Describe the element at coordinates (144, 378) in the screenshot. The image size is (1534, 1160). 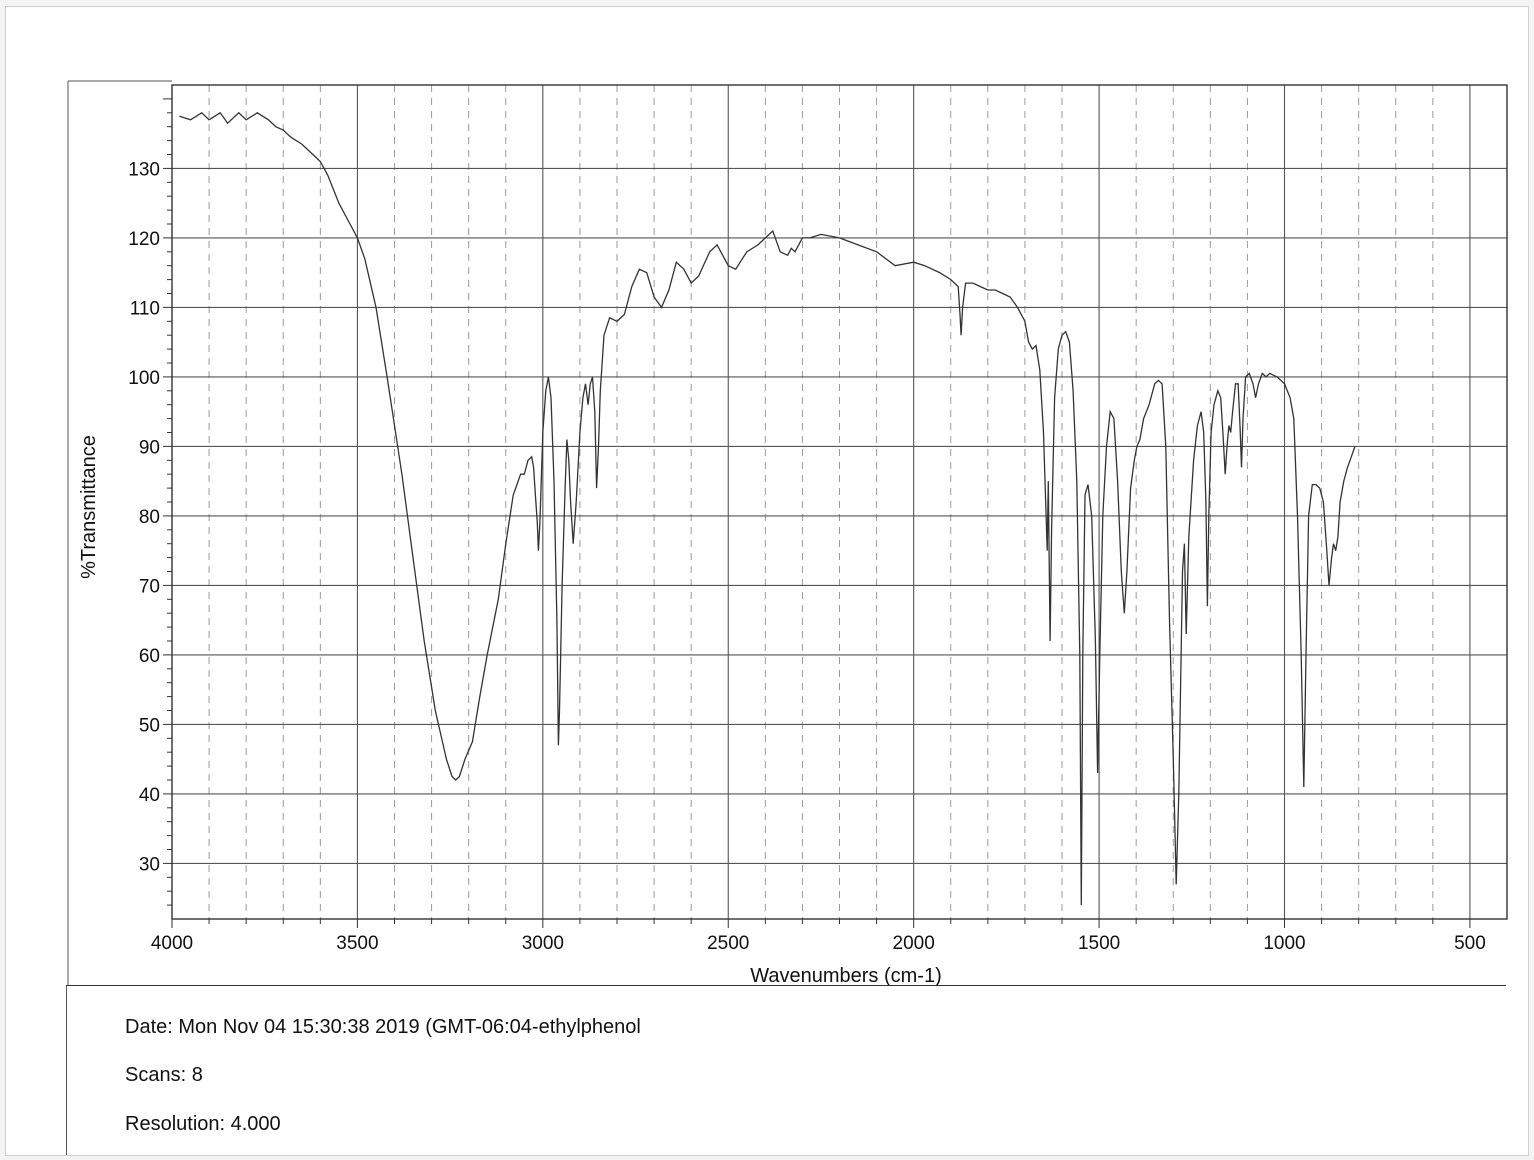
I see `y-tick-label: 100` at that location.